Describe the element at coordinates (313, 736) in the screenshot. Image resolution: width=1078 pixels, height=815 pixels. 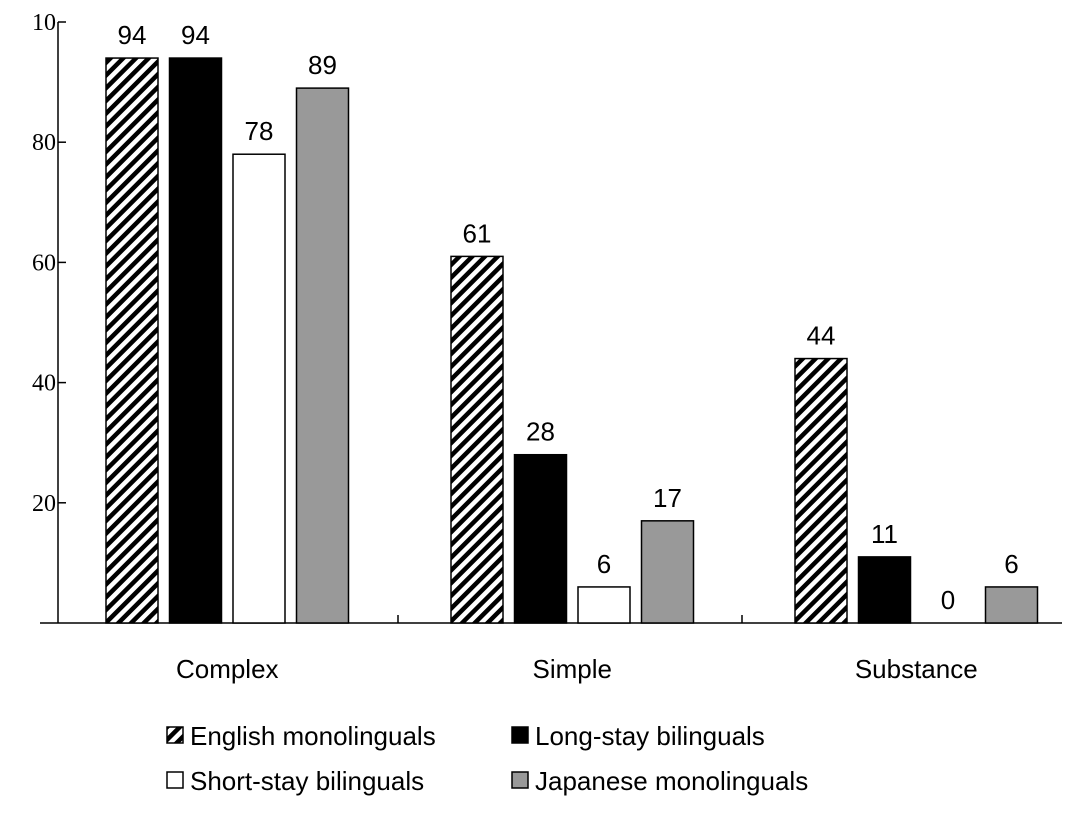
I see `legend-label: English monolinguals` at that location.